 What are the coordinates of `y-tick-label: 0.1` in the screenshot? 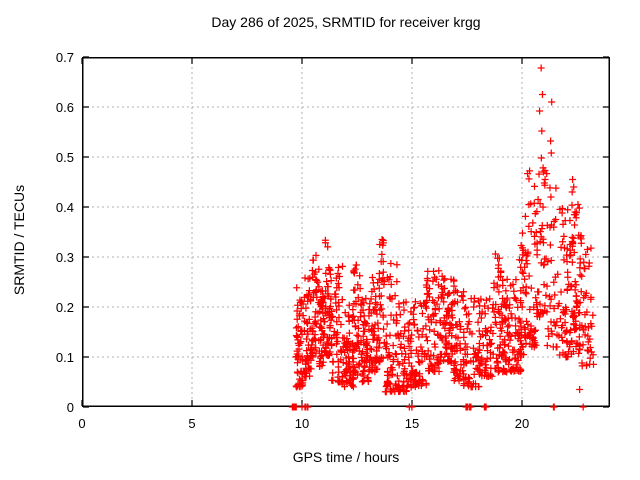 It's located at (64, 357).